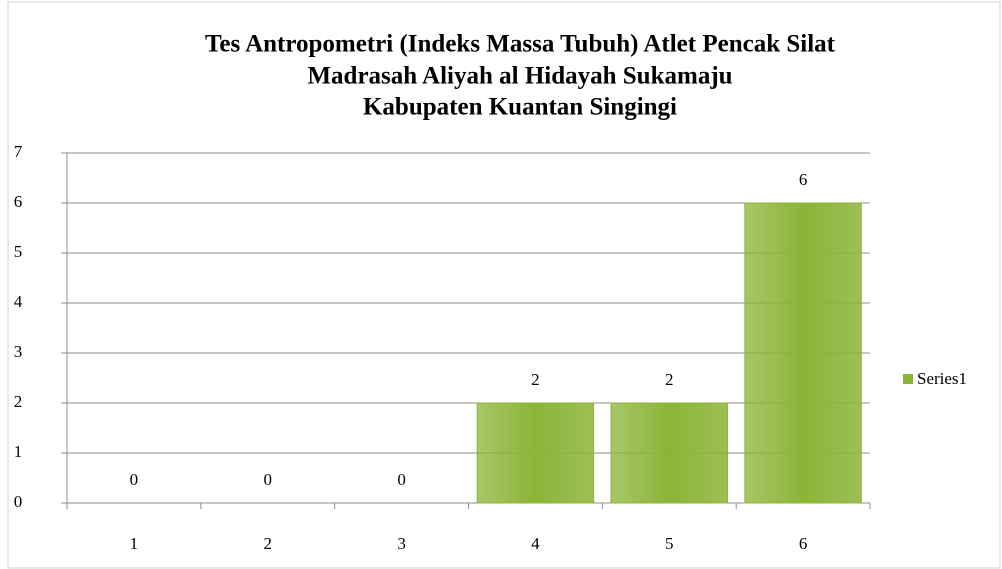 Image resolution: width=1002 pixels, height=569 pixels. Describe the element at coordinates (401, 543) in the screenshot. I see `x-tick-label: 3` at that location.